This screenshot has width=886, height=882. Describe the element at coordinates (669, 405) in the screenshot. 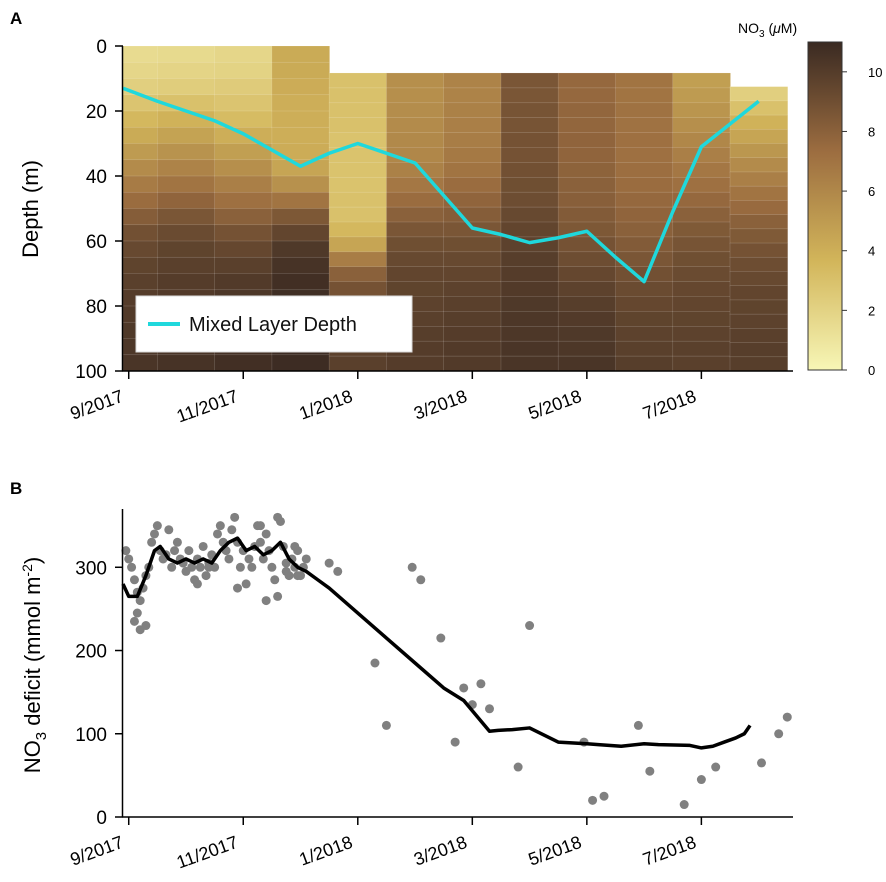

I see `panel-a-xtick-label: 7/2018` at that location.